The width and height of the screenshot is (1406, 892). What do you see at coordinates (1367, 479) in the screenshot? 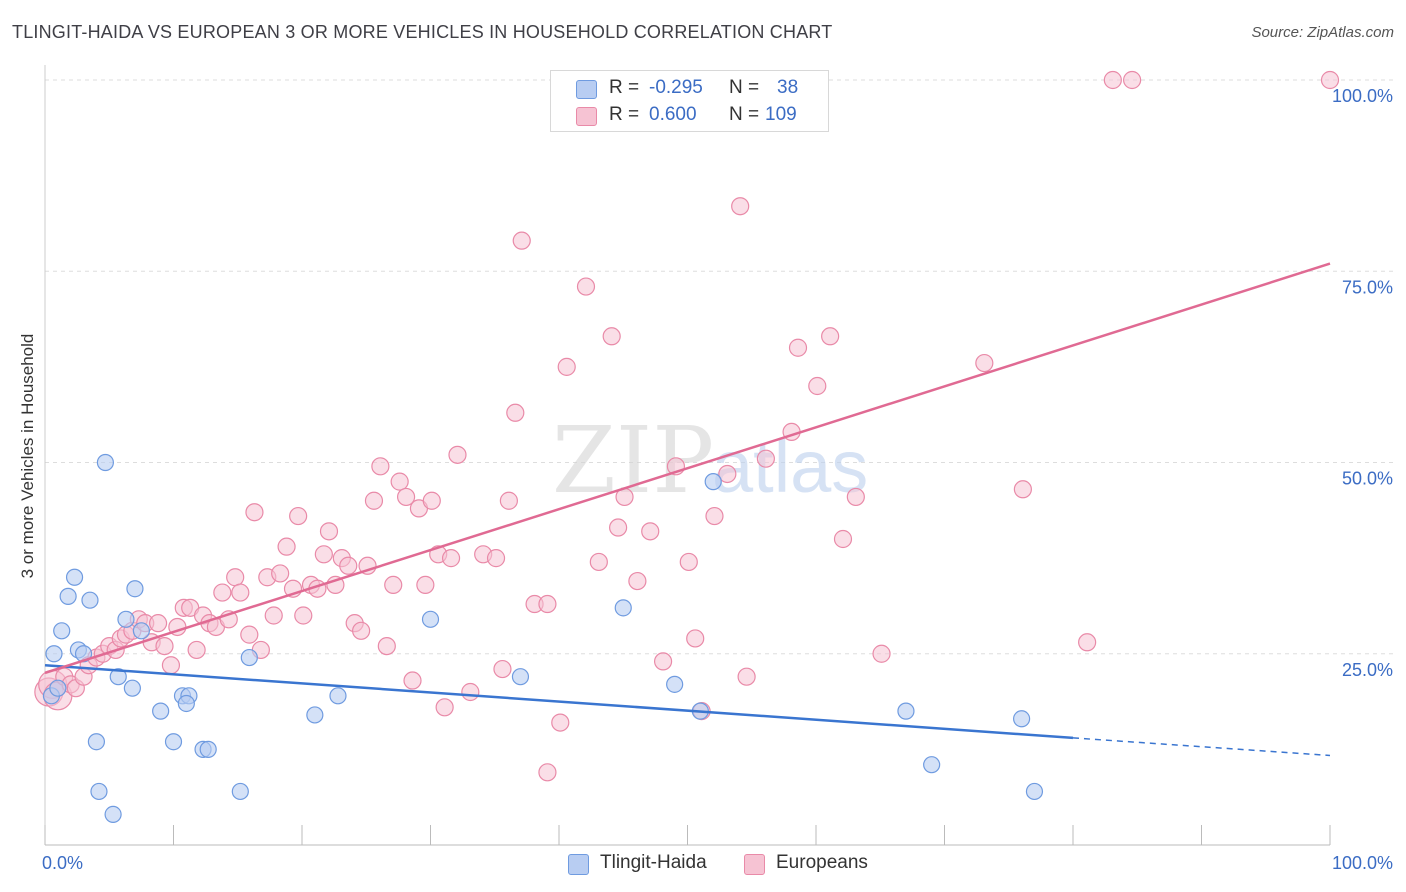
I see `y-tick-label: 50.0%` at bounding box center [1367, 479].